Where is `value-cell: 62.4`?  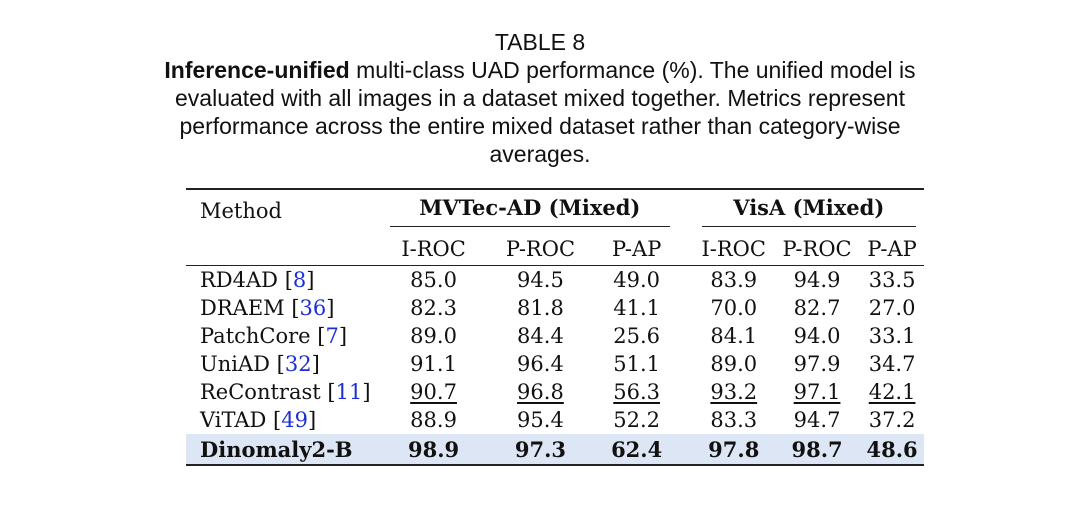 value-cell: 62.4 is located at coordinates (636, 450).